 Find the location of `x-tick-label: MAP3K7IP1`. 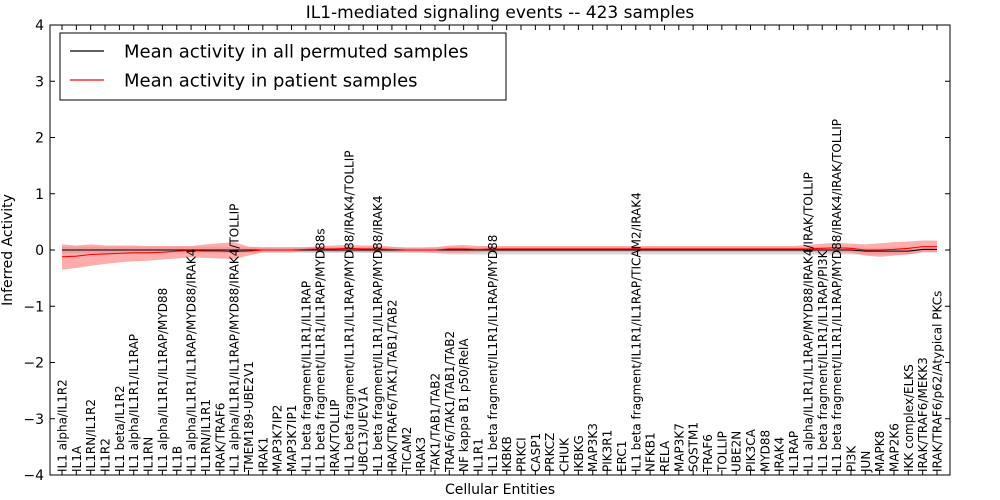

x-tick-label: MAP3K7IP1 is located at coordinates (292, 438).